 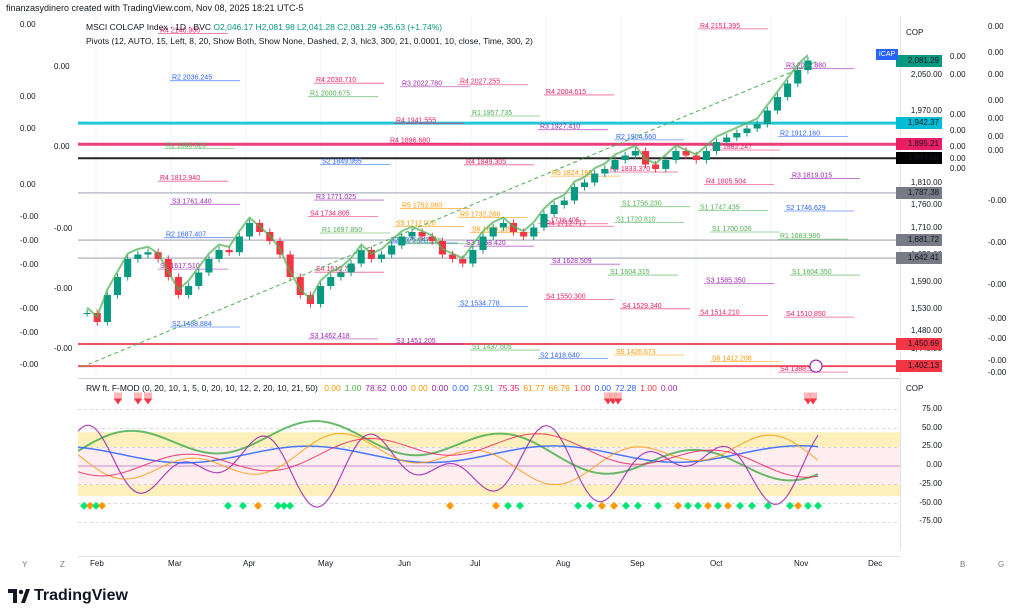 What do you see at coordinates (566, 92) in the screenshot?
I see `pivot-label: R4 2004.615` at bounding box center [566, 92].